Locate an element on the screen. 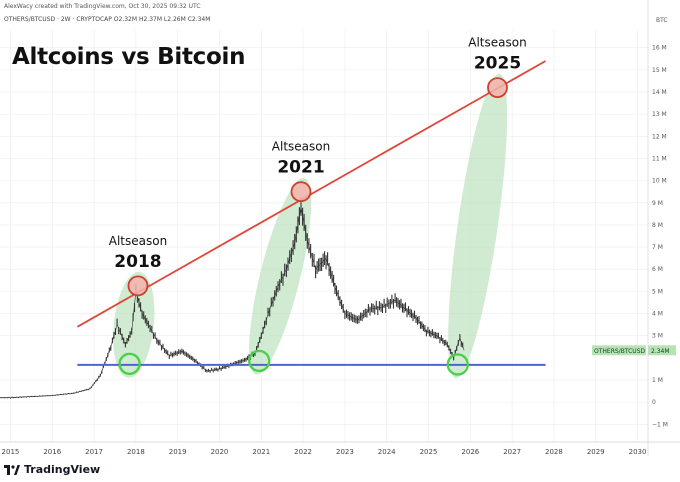 The image size is (680, 482). tradingview-logo-icon is located at coordinates (12, 469).